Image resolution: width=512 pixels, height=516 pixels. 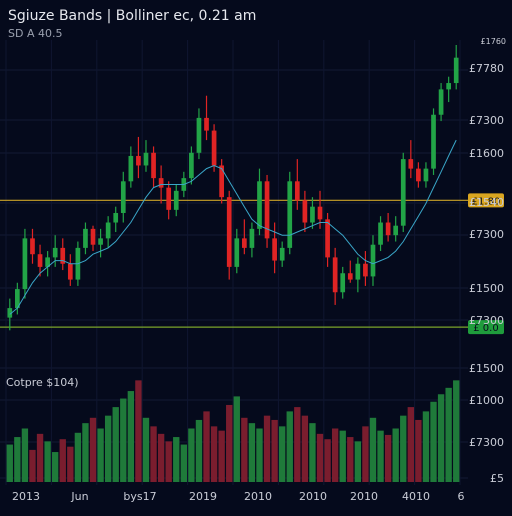 I want to click on y-tick-label: £7300, so click(x=486, y=120).